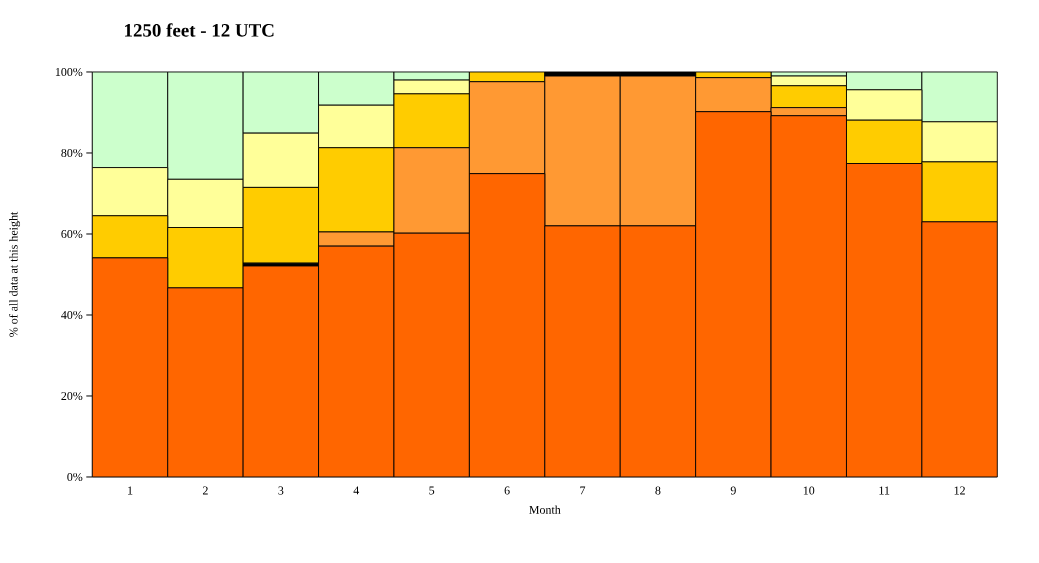  Describe the element at coordinates (281, 490) in the screenshot. I see `x-tick-label: 3` at that location.